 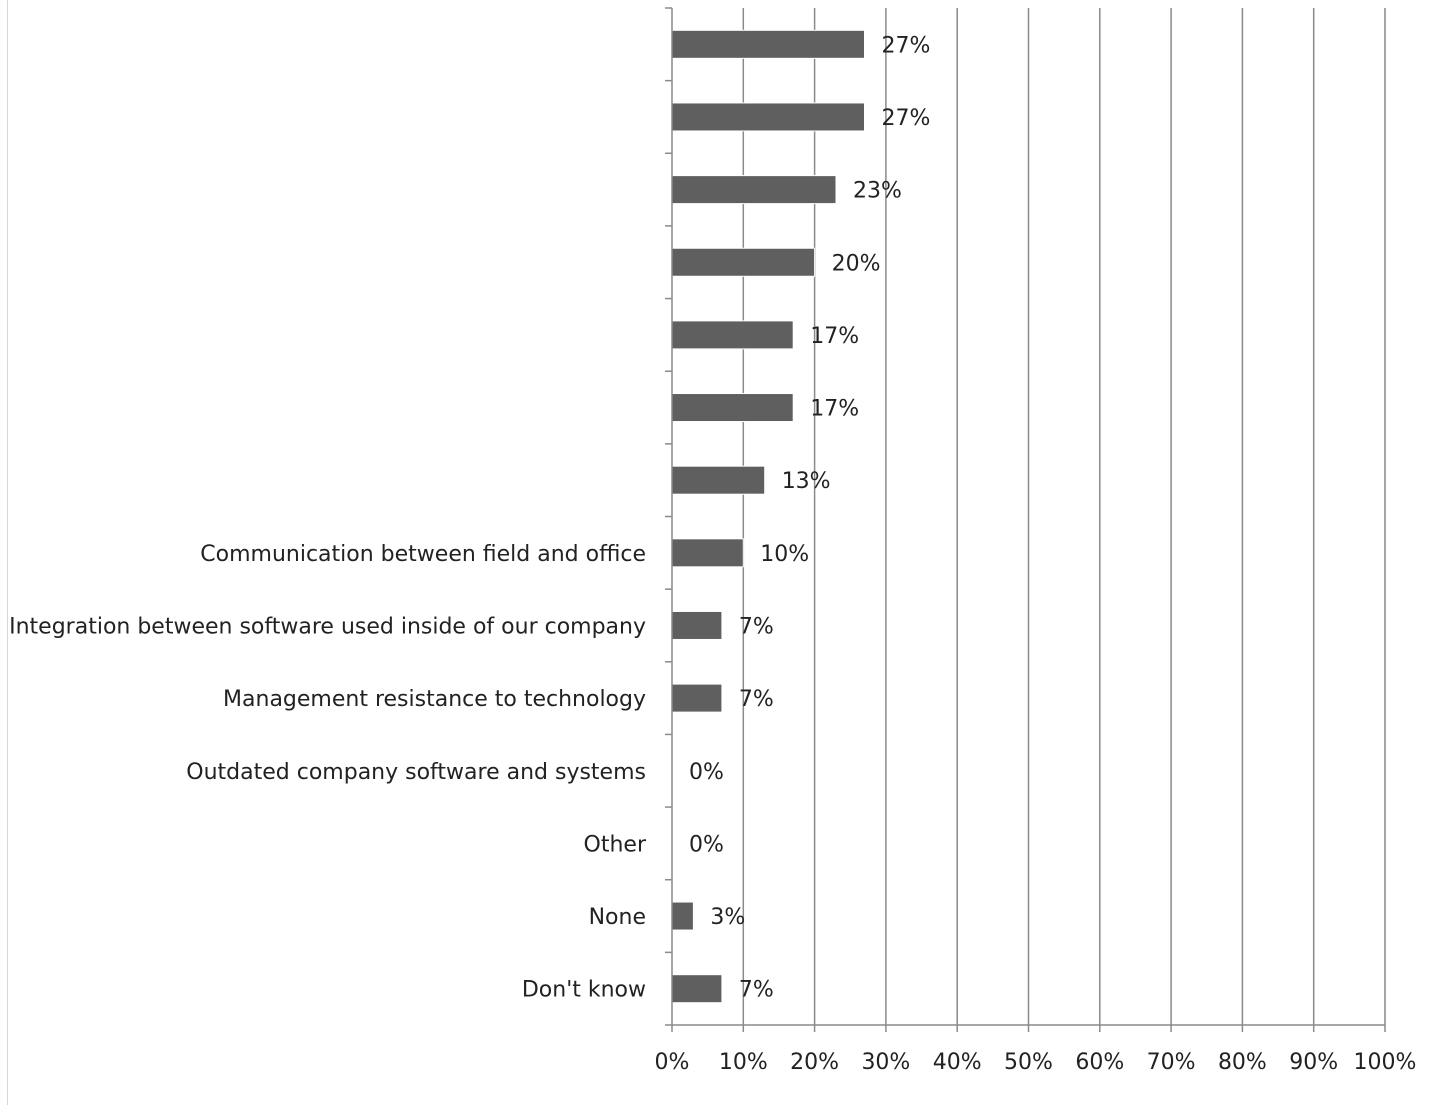 What do you see at coordinates (1313, 1062) in the screenshot?
I see `x-tick-label: 90%` at bounding box center [1313, 1062].